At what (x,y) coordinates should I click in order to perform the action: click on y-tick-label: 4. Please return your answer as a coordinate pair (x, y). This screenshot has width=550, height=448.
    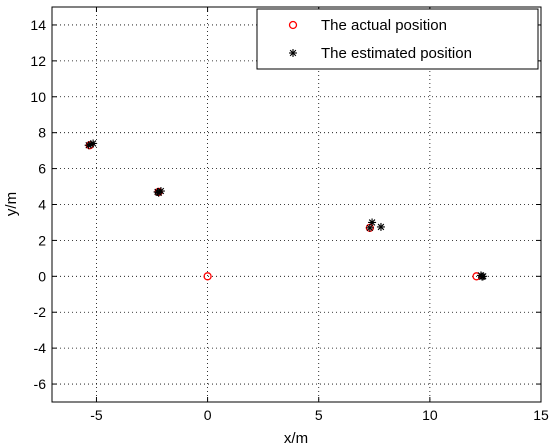
    Looking at the image, I should click on (42, 205).